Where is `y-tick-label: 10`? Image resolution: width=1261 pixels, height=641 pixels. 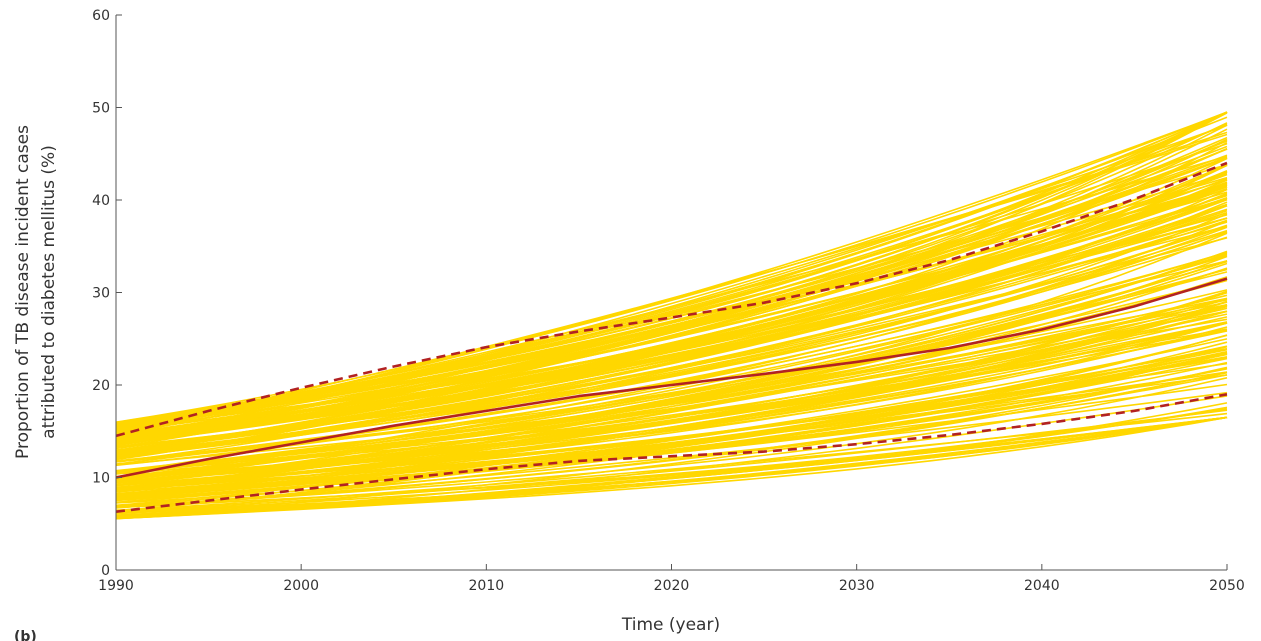 y-tick-label: 10 is located at coordinates (101, 479).